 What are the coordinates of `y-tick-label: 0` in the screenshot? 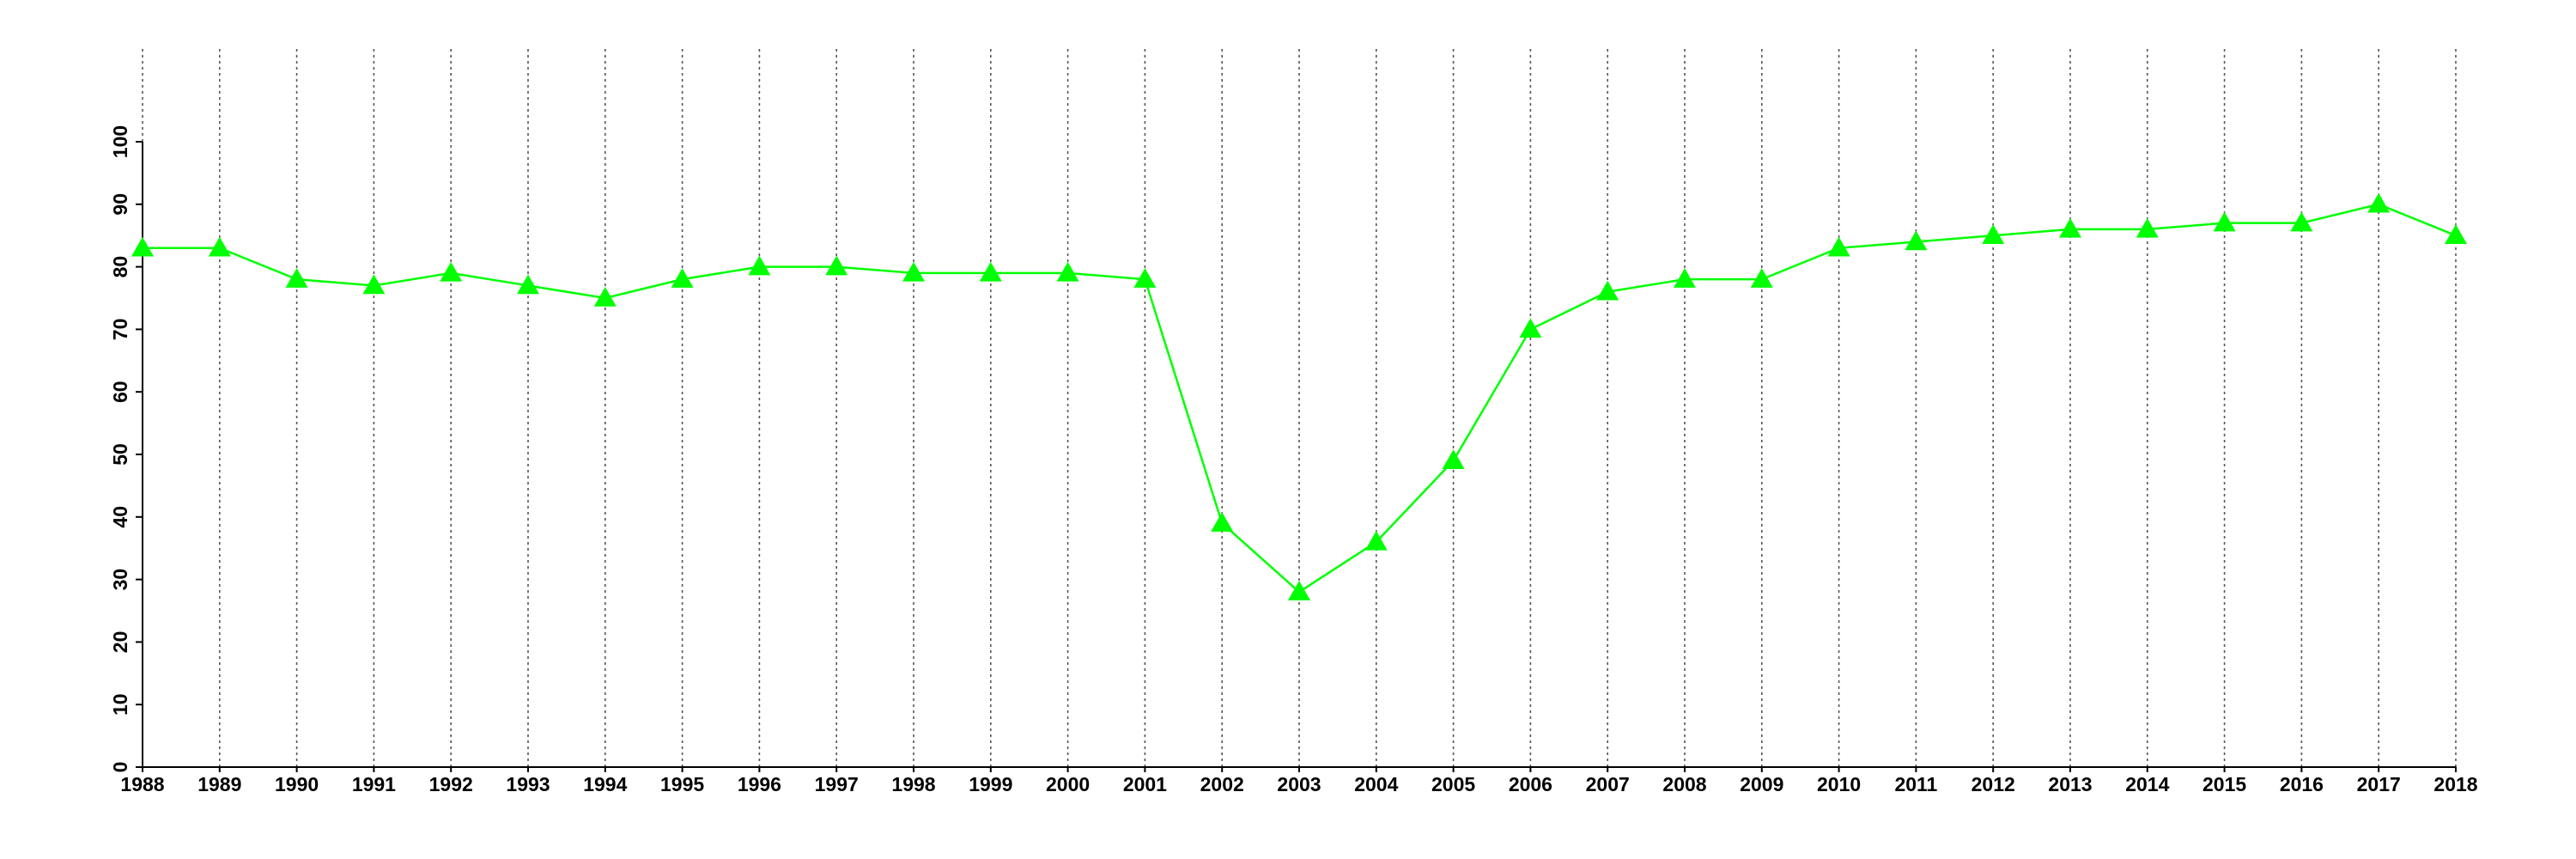 It's located at (120, 768).